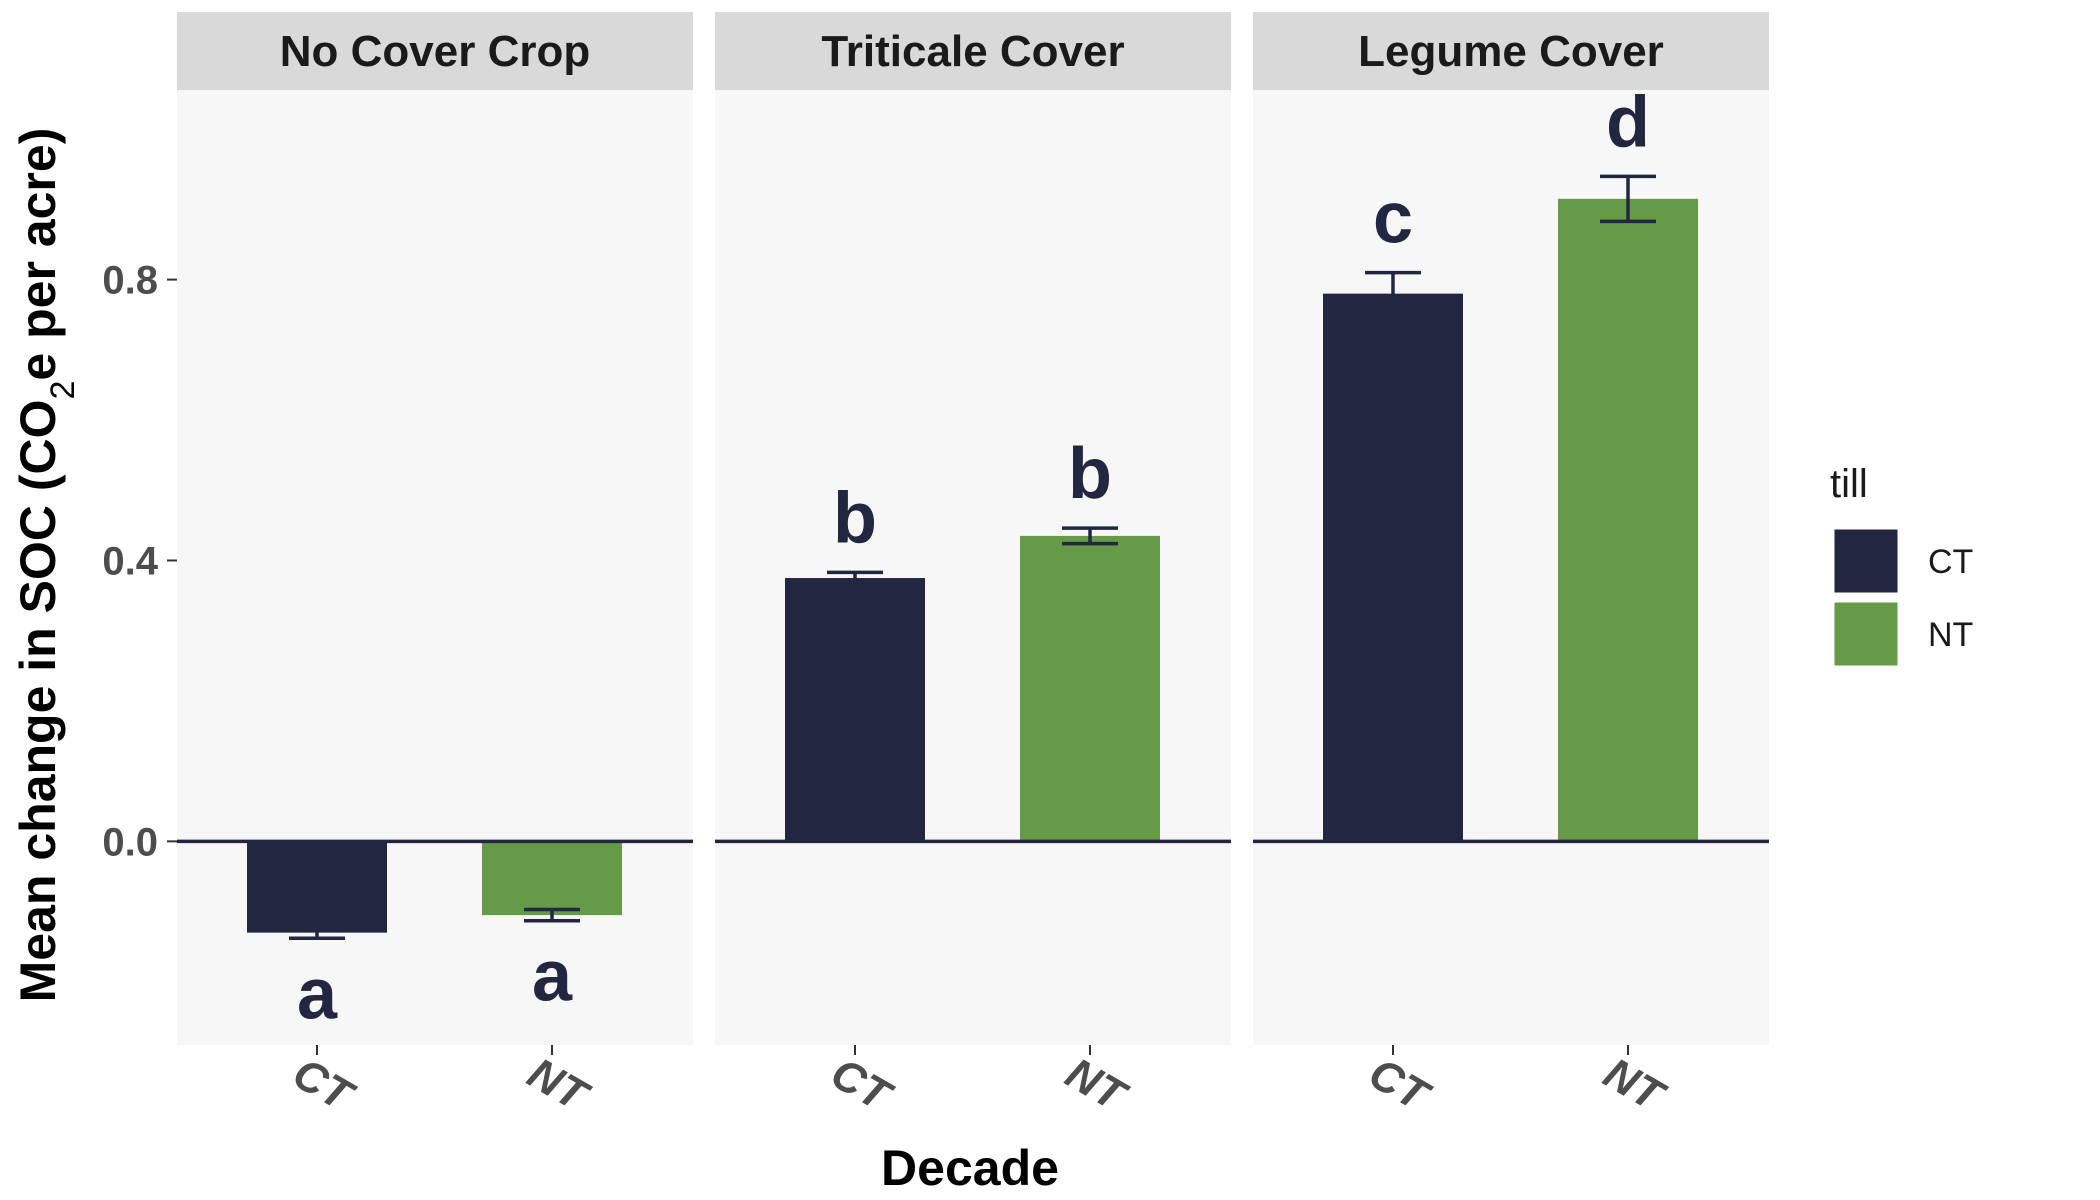  I want to click on facet-strip-label: Legume Cover, so click(1511, 51).